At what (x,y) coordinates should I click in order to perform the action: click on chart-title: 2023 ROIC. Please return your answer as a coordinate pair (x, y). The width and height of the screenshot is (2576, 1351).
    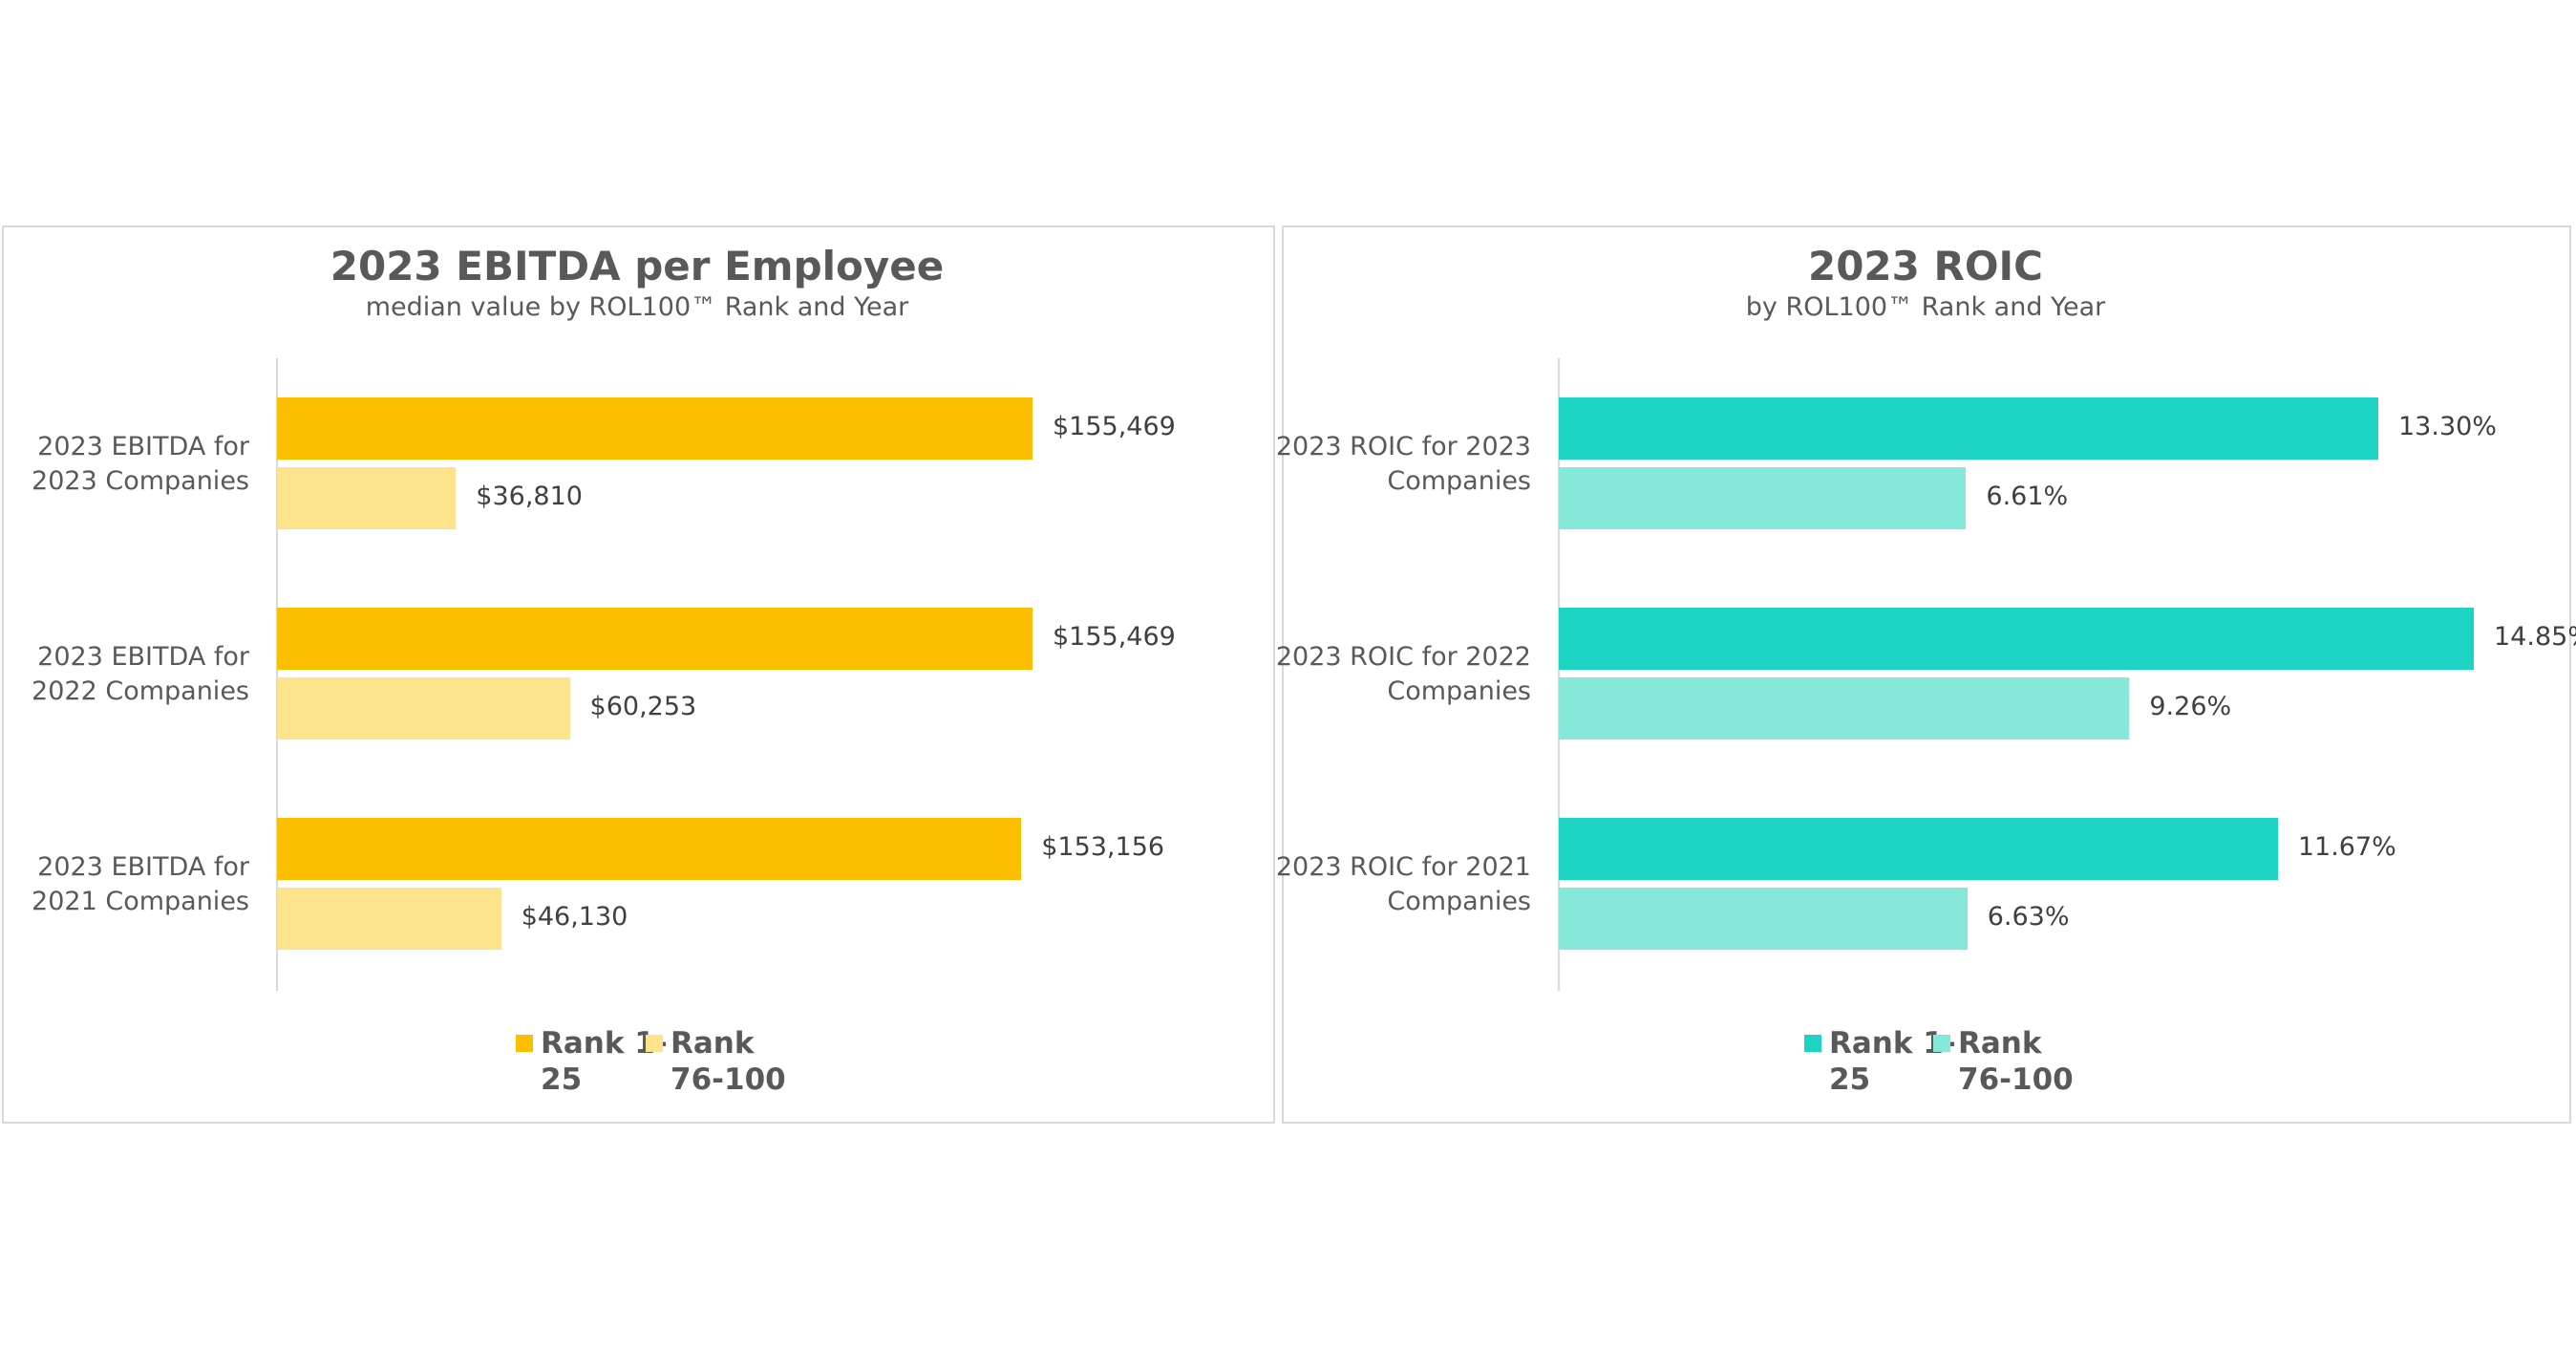
    Looking at the image, I should click on (1925, 266).